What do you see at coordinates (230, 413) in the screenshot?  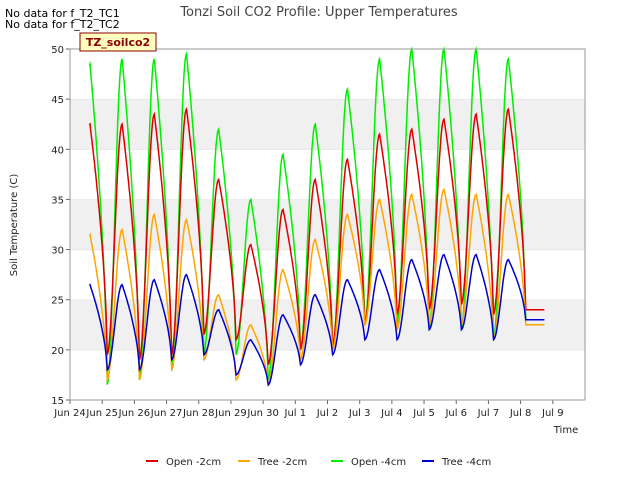 I see `x-tick-label-5: Jun 29` at bounding box center [230, 413].